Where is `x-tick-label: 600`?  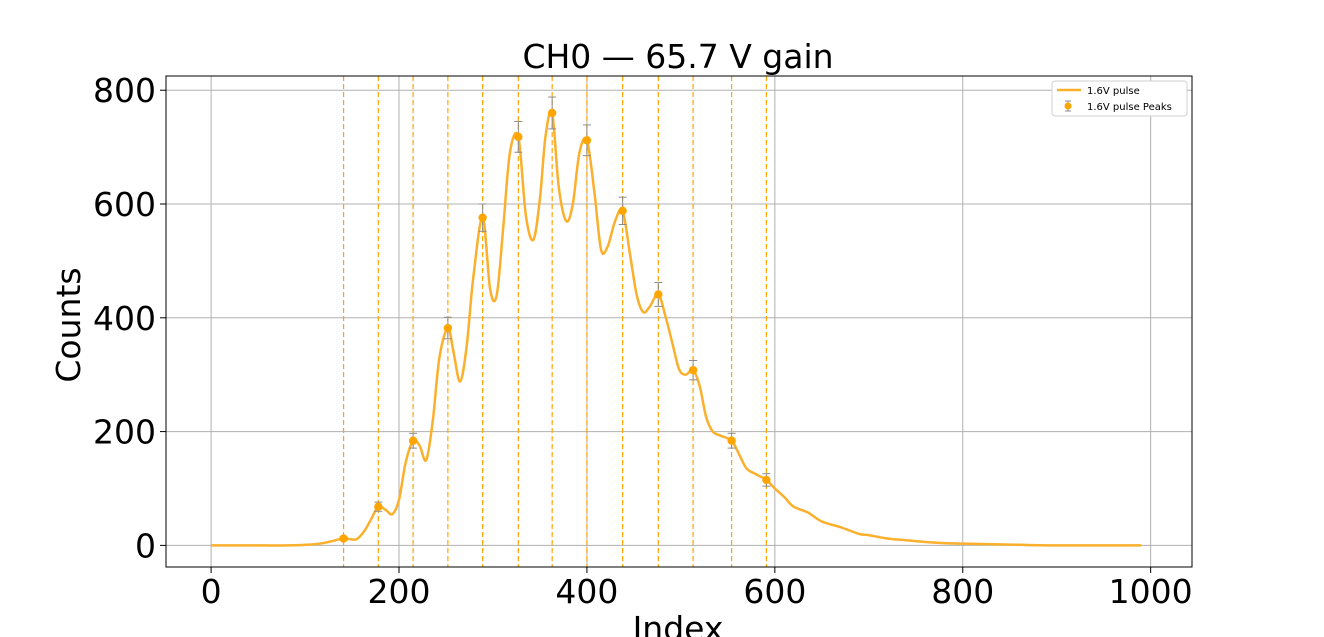
x-tick-label: 600 is located at coordinates (774, 591).